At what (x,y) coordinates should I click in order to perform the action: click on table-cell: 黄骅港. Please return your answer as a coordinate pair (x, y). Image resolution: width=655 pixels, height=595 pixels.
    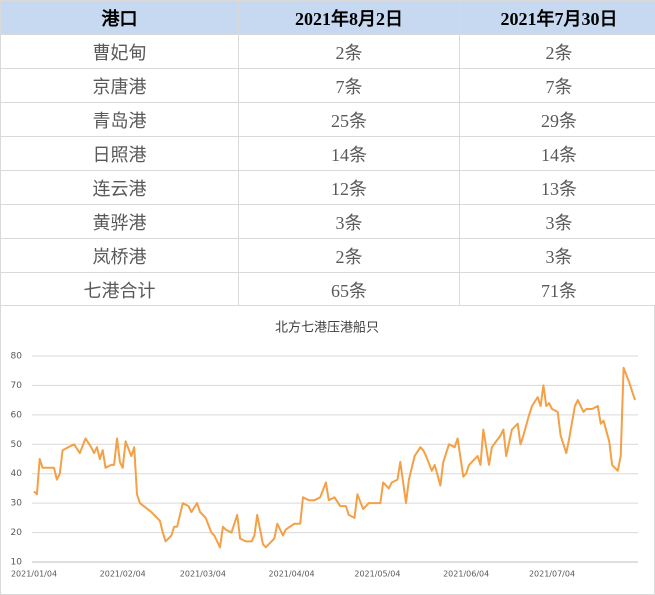
    Looking at the image, I should click on (119, 221).